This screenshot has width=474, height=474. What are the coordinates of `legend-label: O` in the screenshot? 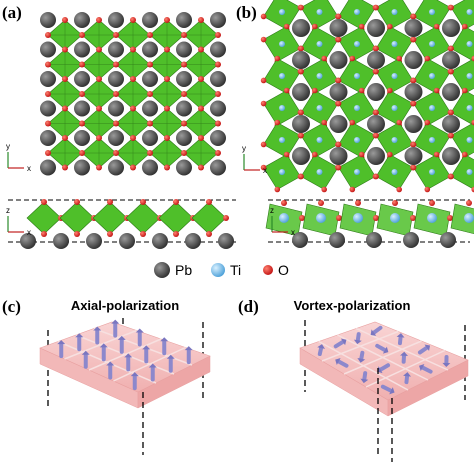 It's located at (283, 270).